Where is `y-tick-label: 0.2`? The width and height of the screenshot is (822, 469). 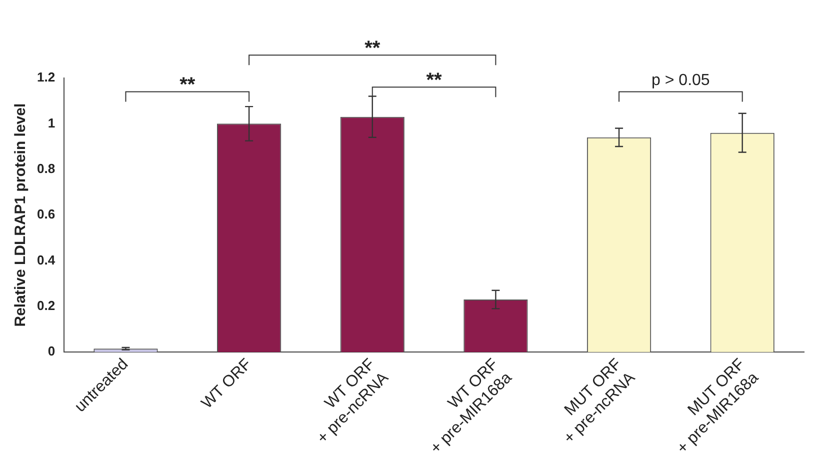 y-tick-label: 0.2 is located at coordinates (46, 305).